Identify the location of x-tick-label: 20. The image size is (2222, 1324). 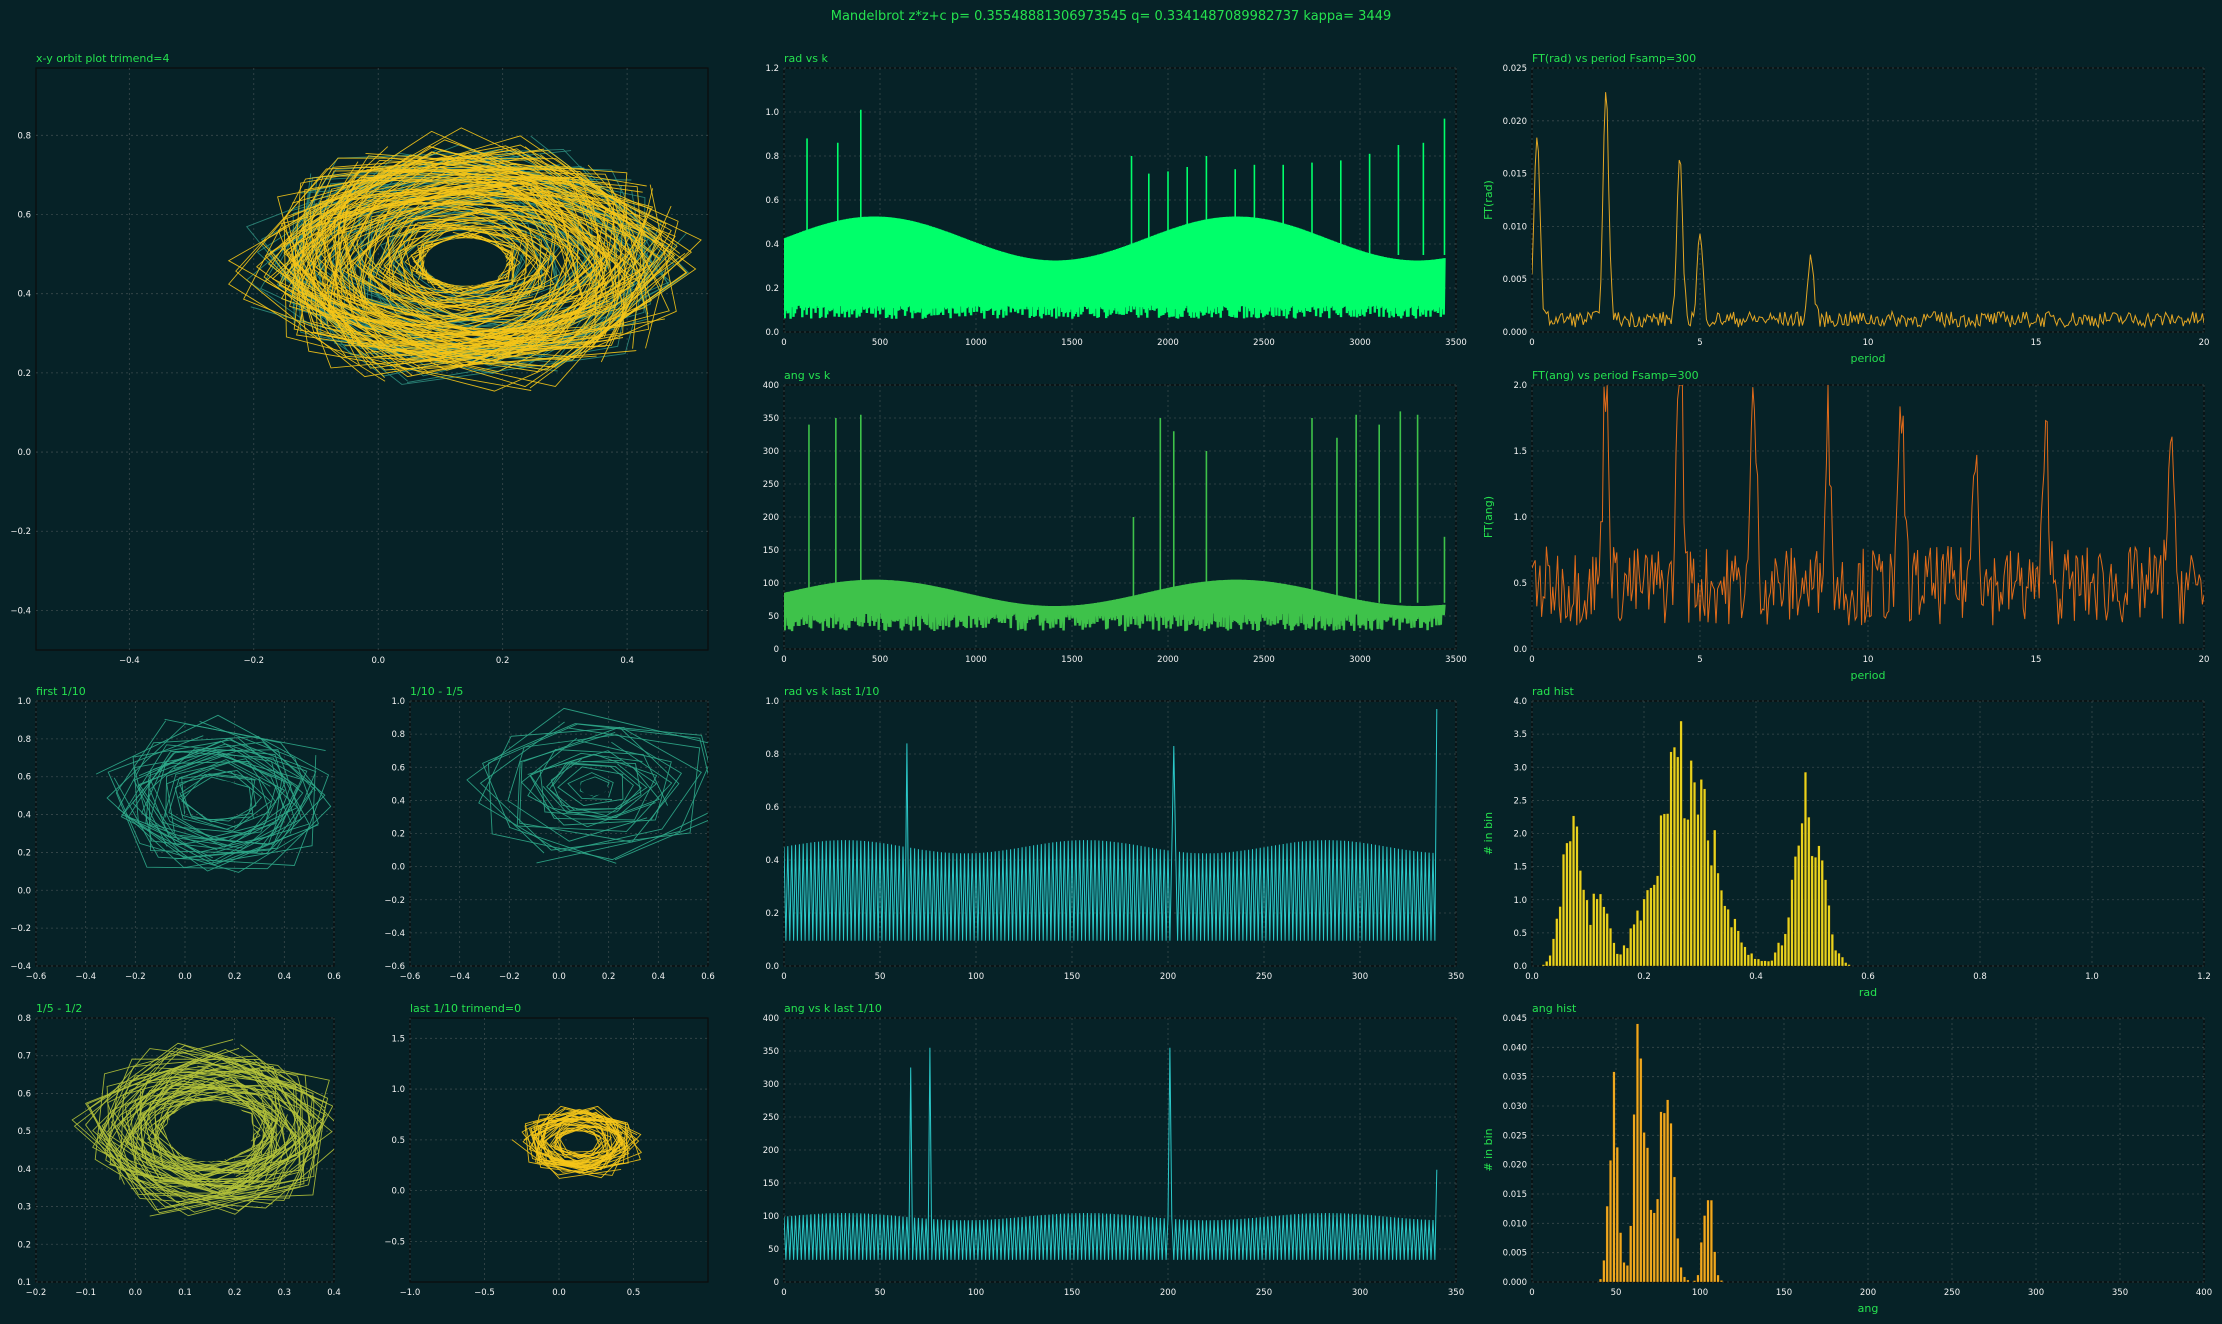
(2204, 343).